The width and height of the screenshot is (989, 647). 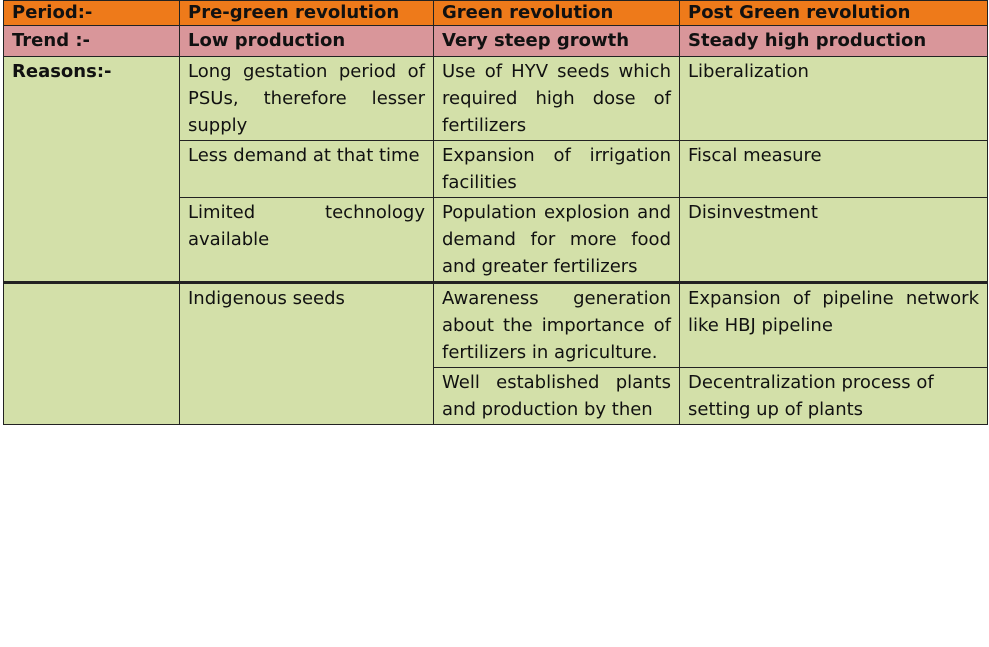 What do you see at coordinates (556, 41) in the screenshot?
I see `trend-green: Very steep growth` at bounding box center [556, 41].